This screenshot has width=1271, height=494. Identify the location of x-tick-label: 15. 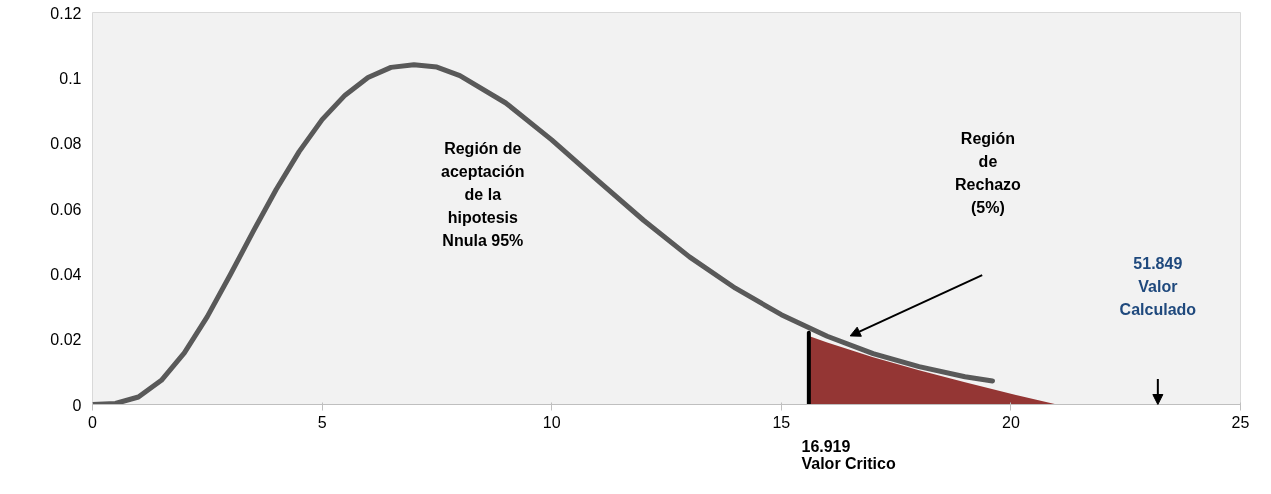
(781, 422).